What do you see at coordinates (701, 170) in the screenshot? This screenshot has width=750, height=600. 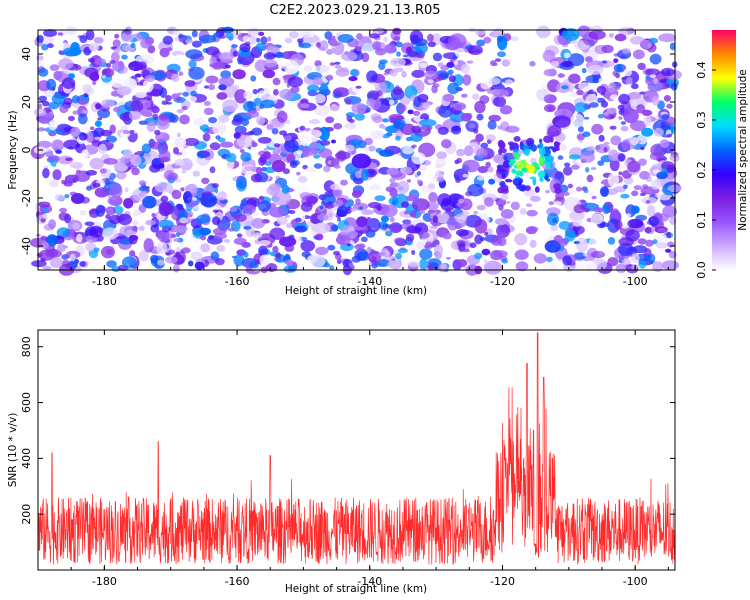 I see `colorbar-tick-label: 0.2` at bounding box center [701, 170].